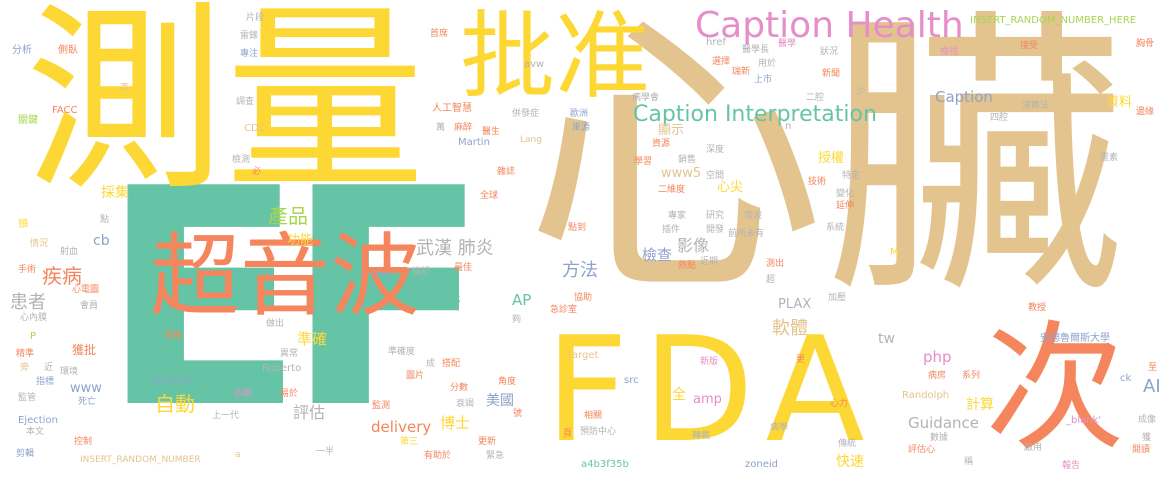 The height and width of the screenshot is (482, 1175). What do you see at coordinates (715, 216) in the screenshot?
I see `word-yanjiu: 研究` at bounding box center [715, 216].